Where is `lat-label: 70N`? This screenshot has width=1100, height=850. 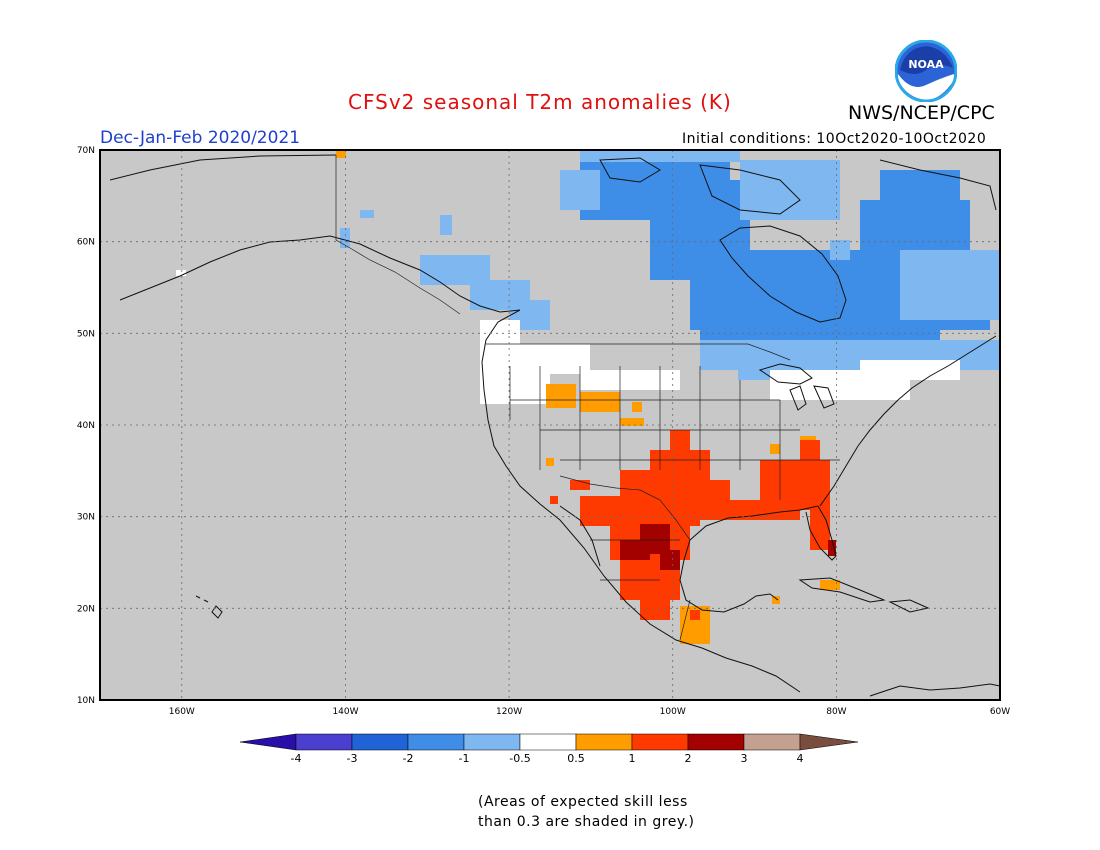 lat-label: 70N is located at coordinates (86, 151).